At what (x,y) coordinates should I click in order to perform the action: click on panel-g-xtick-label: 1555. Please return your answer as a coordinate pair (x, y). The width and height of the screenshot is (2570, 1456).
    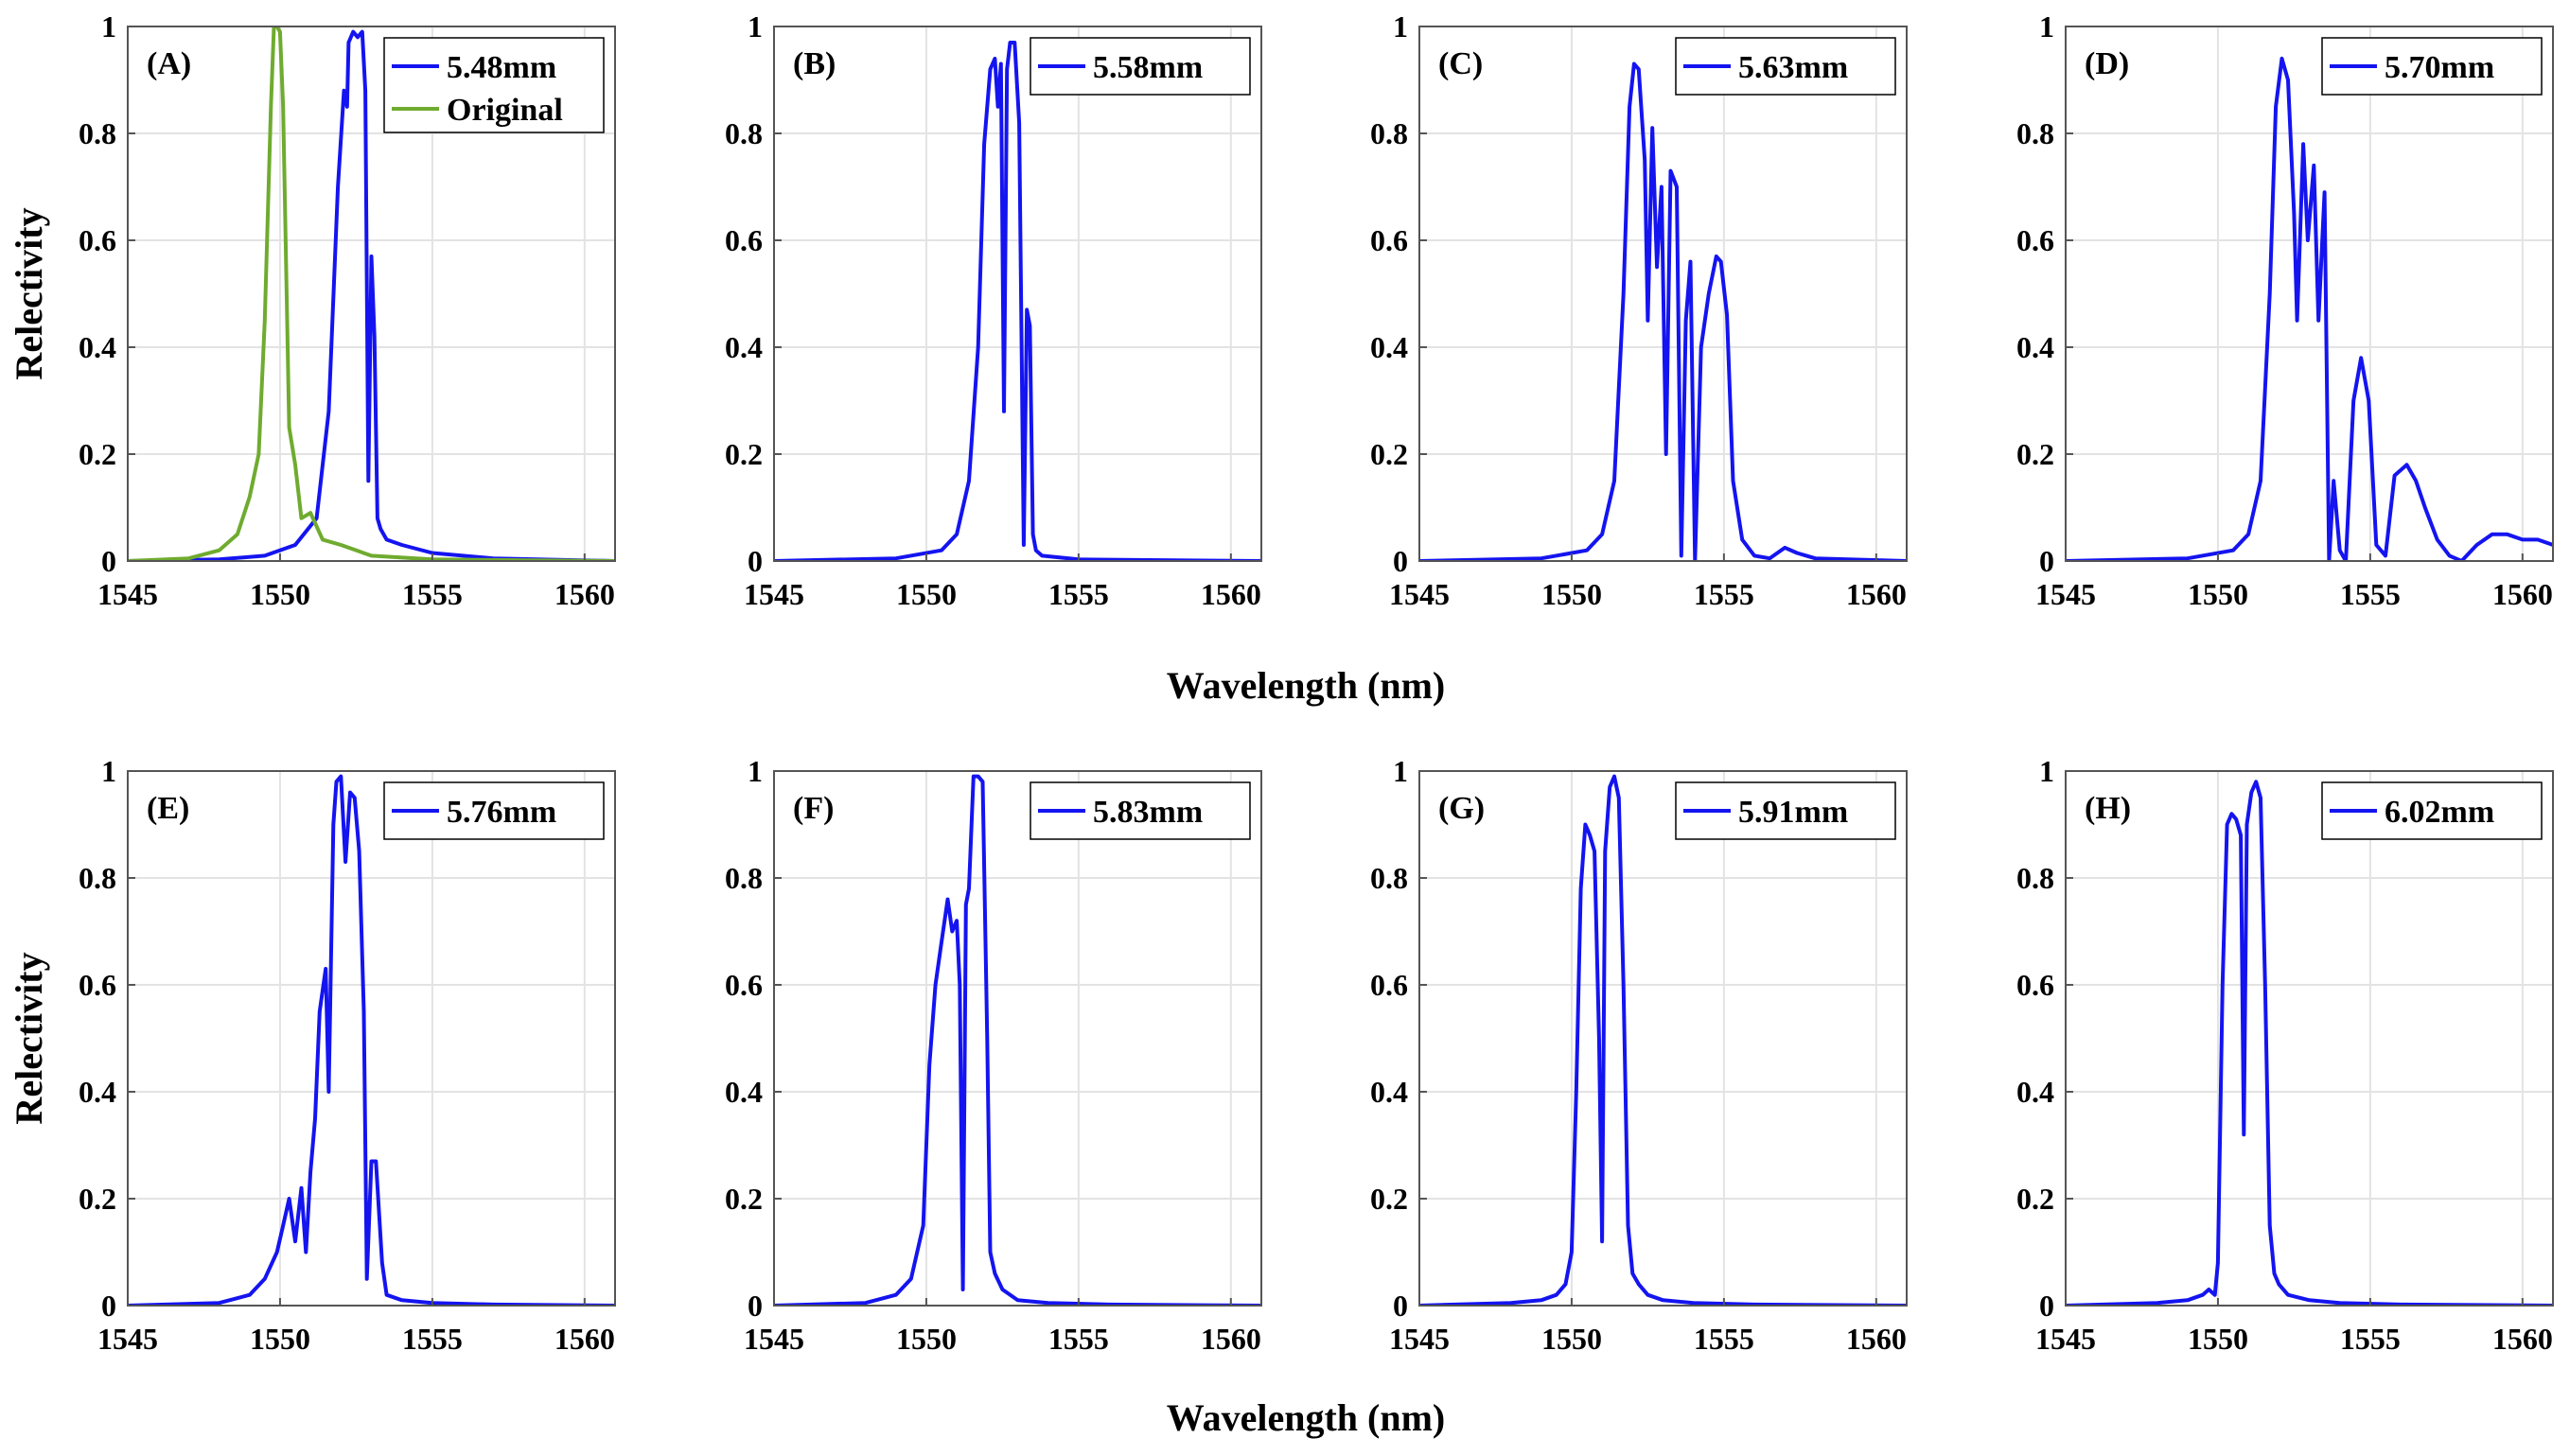
    Looking at the image, I should click on (1724, 1339).